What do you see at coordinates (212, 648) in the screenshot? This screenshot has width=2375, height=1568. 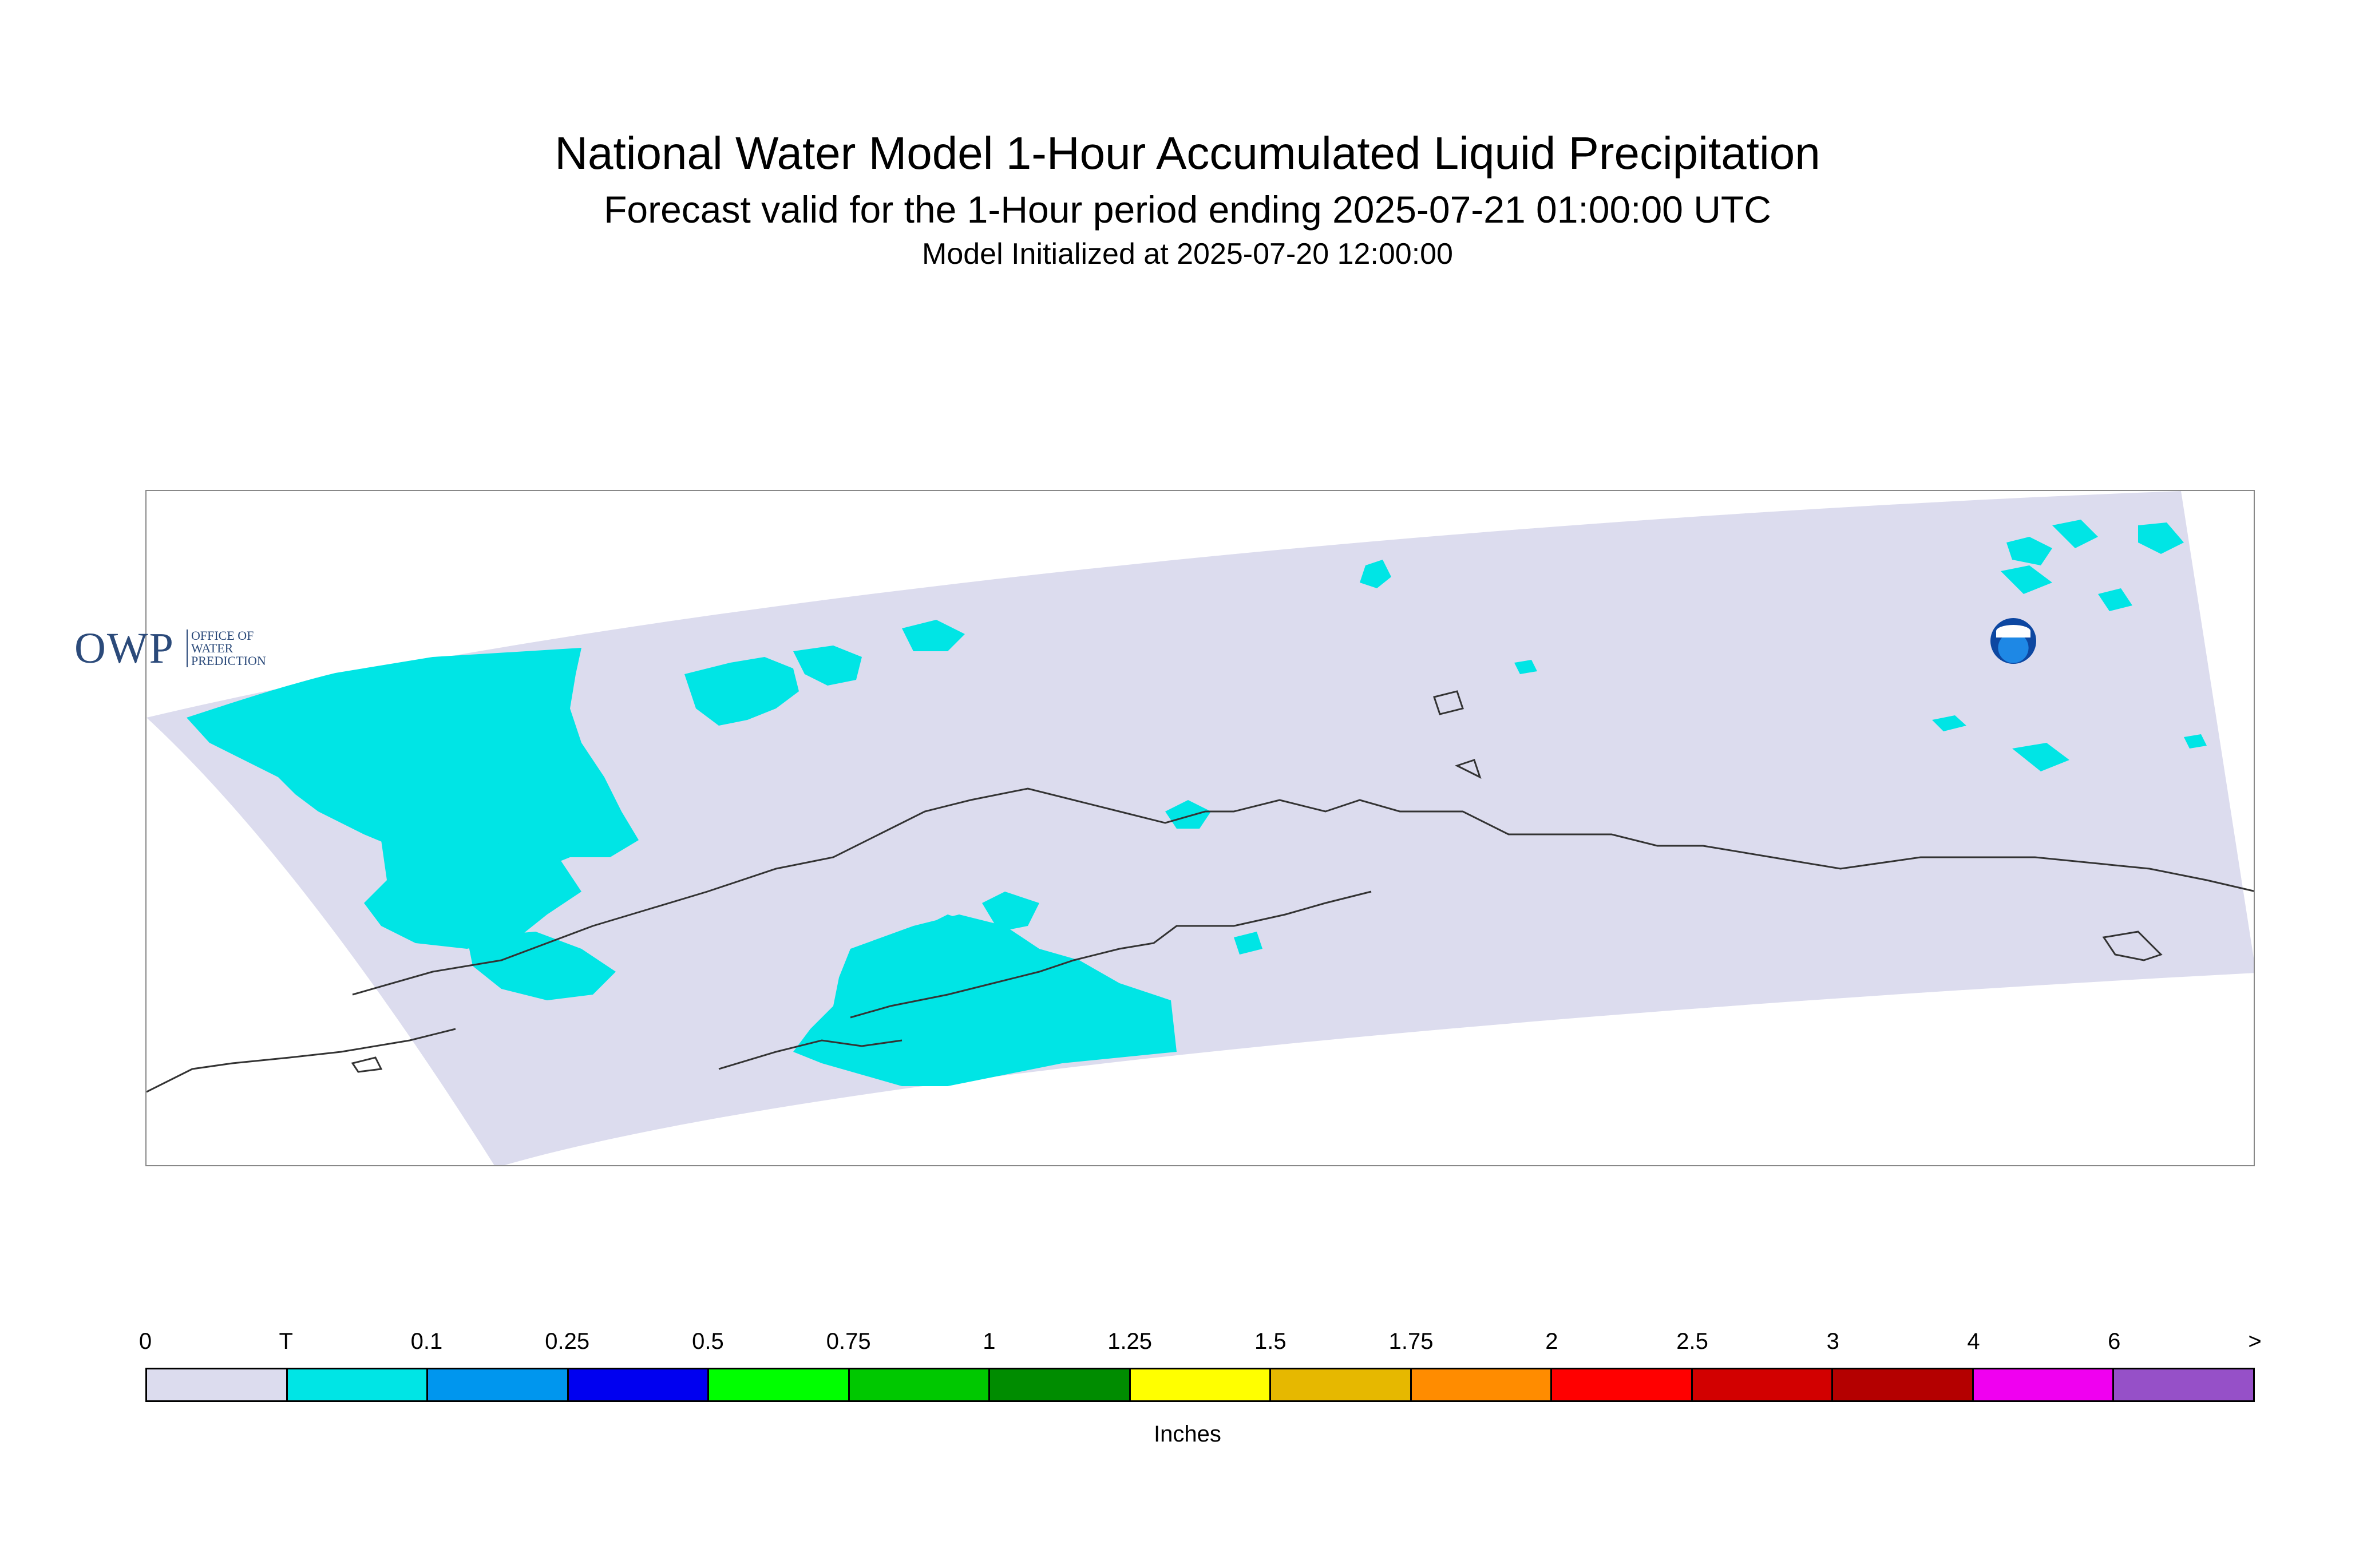 I see `owp-logo-line-2: WATER` at bounding box center [212, 648].